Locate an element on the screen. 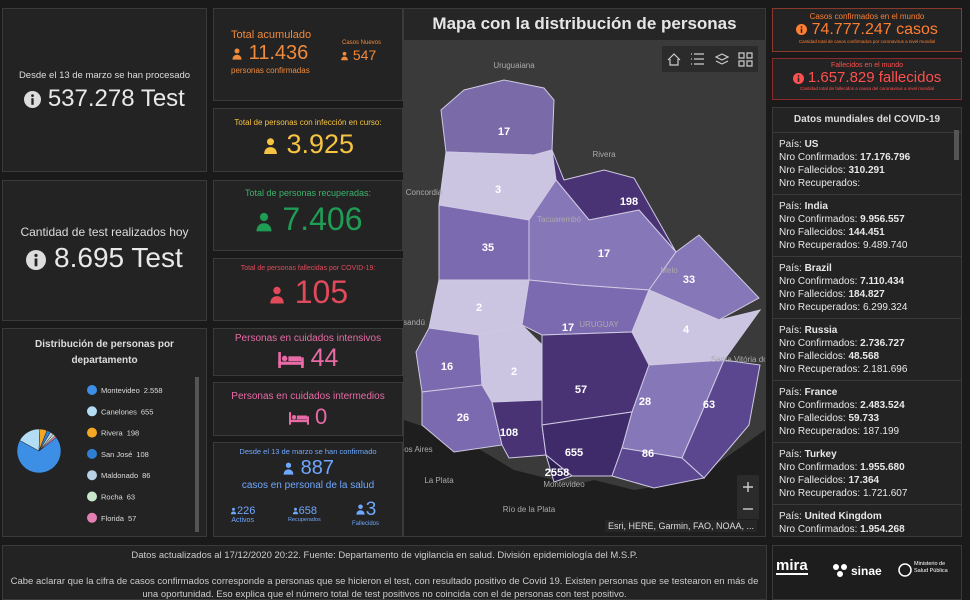  recovered-panel: Total de personas recuperadas: 7.406 is located at coordinates (308, 215).